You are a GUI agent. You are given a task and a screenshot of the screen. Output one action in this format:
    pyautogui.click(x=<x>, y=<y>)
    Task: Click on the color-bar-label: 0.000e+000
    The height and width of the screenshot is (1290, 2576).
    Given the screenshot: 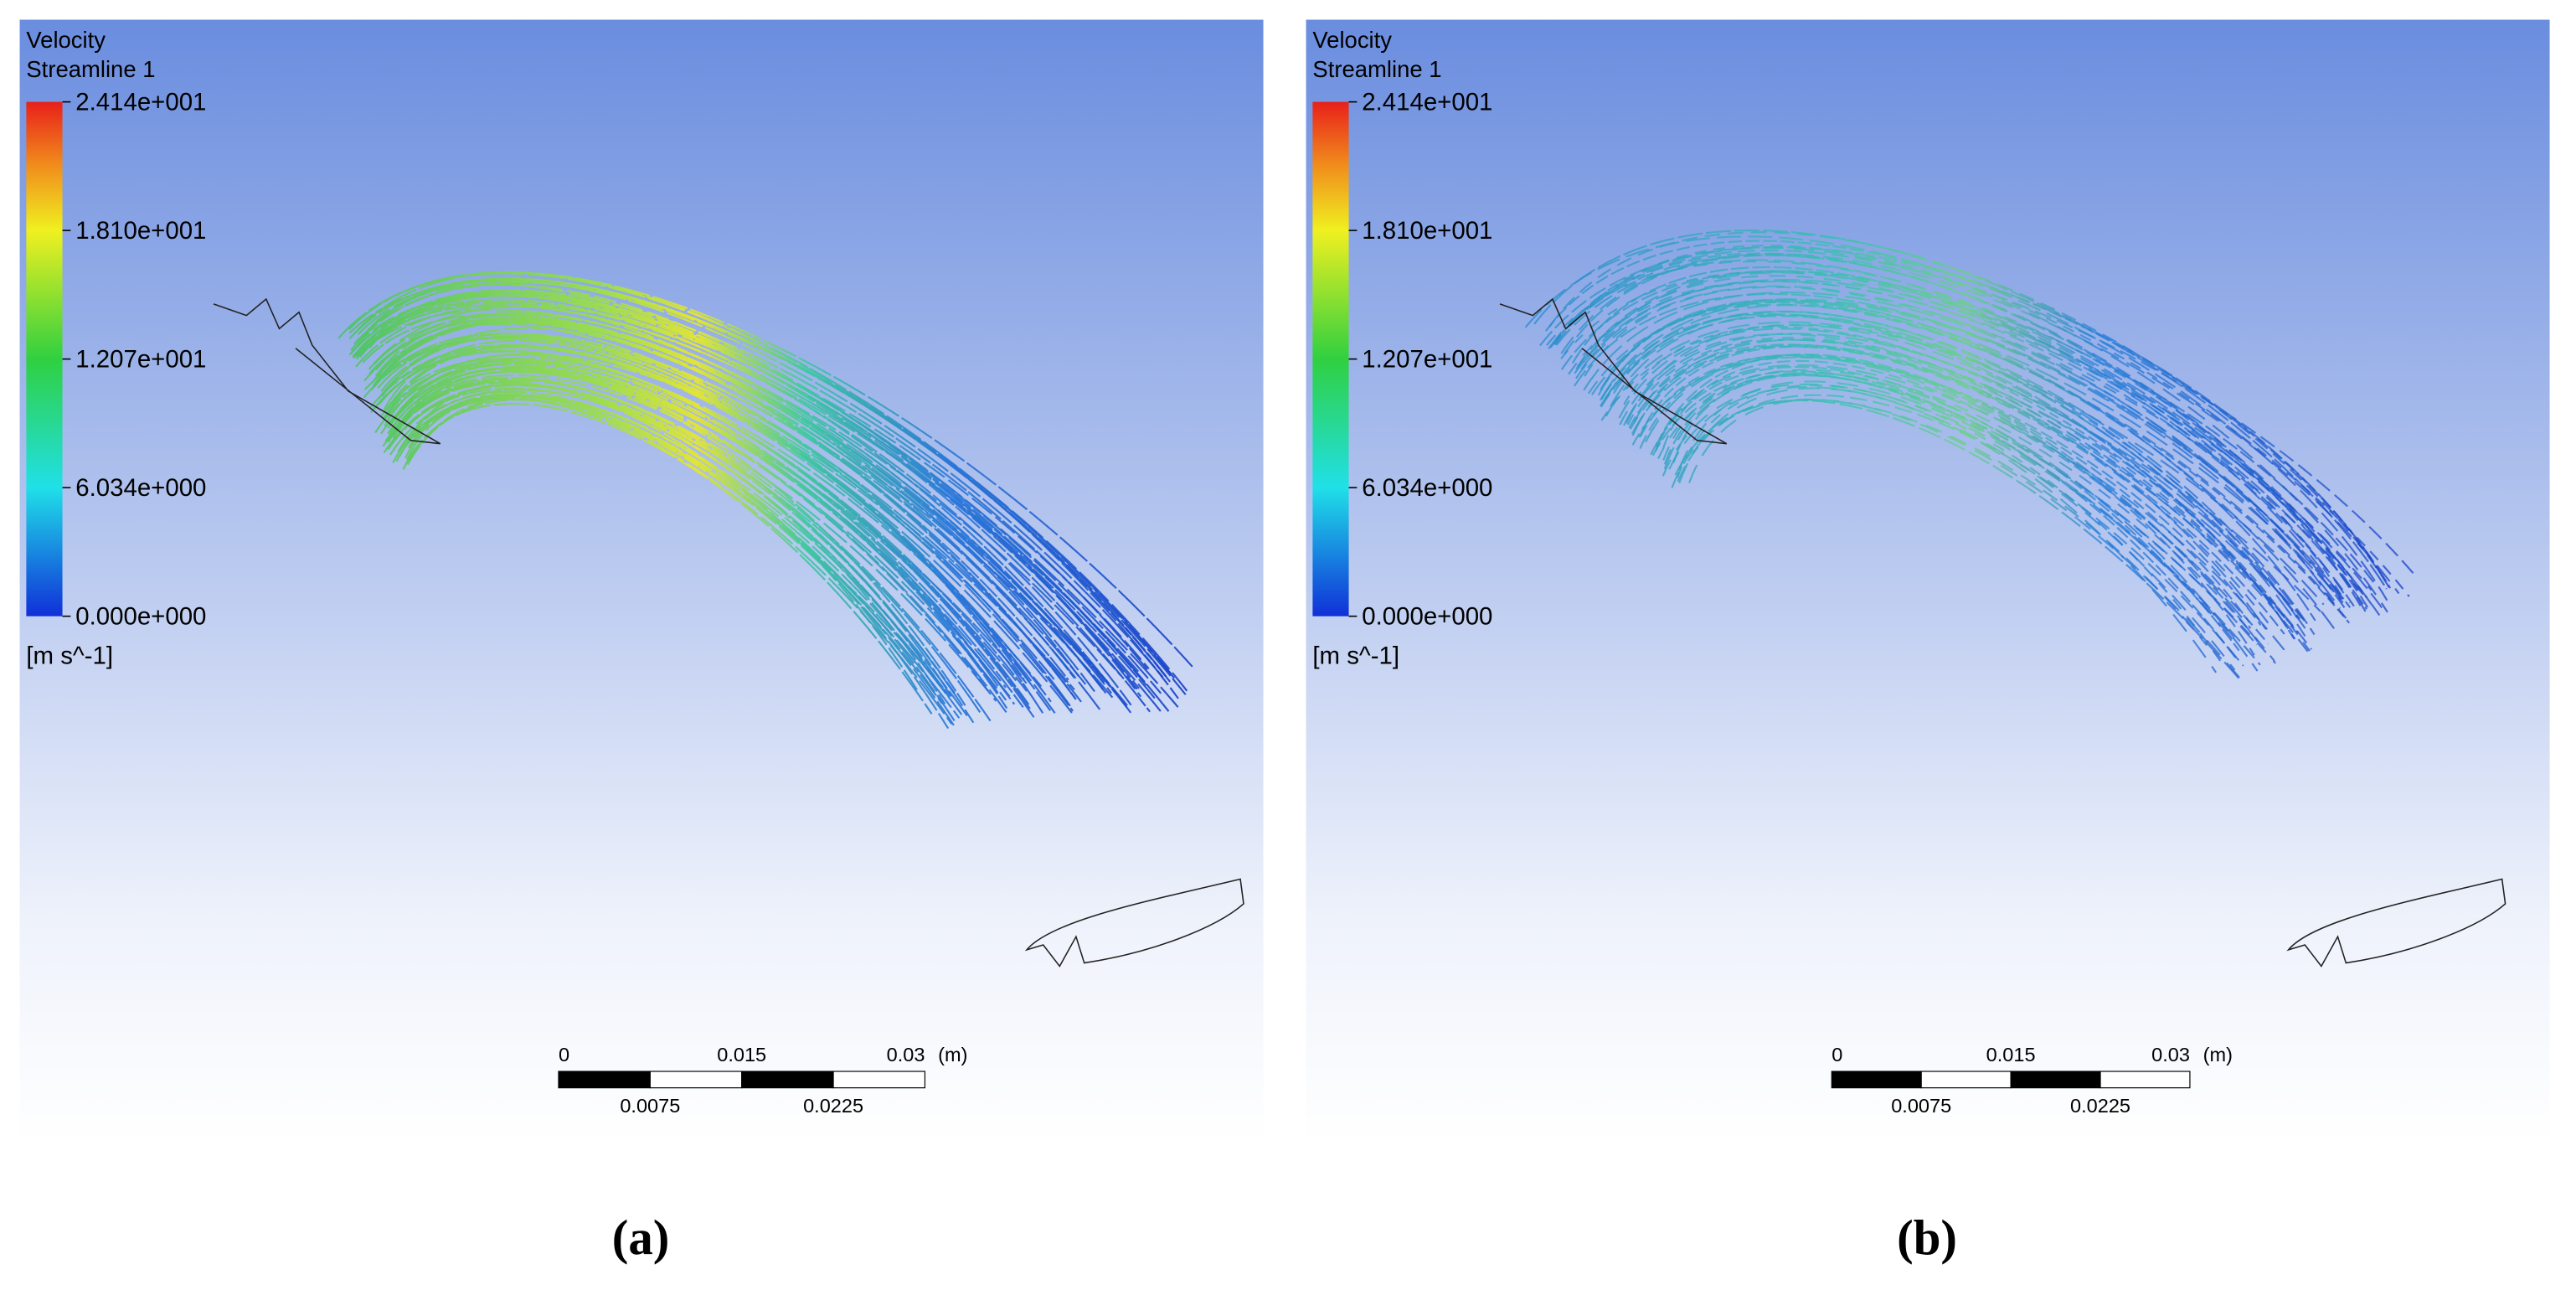 What is the action you would take?
    pyautogui.click(x=1427, y=616)
    